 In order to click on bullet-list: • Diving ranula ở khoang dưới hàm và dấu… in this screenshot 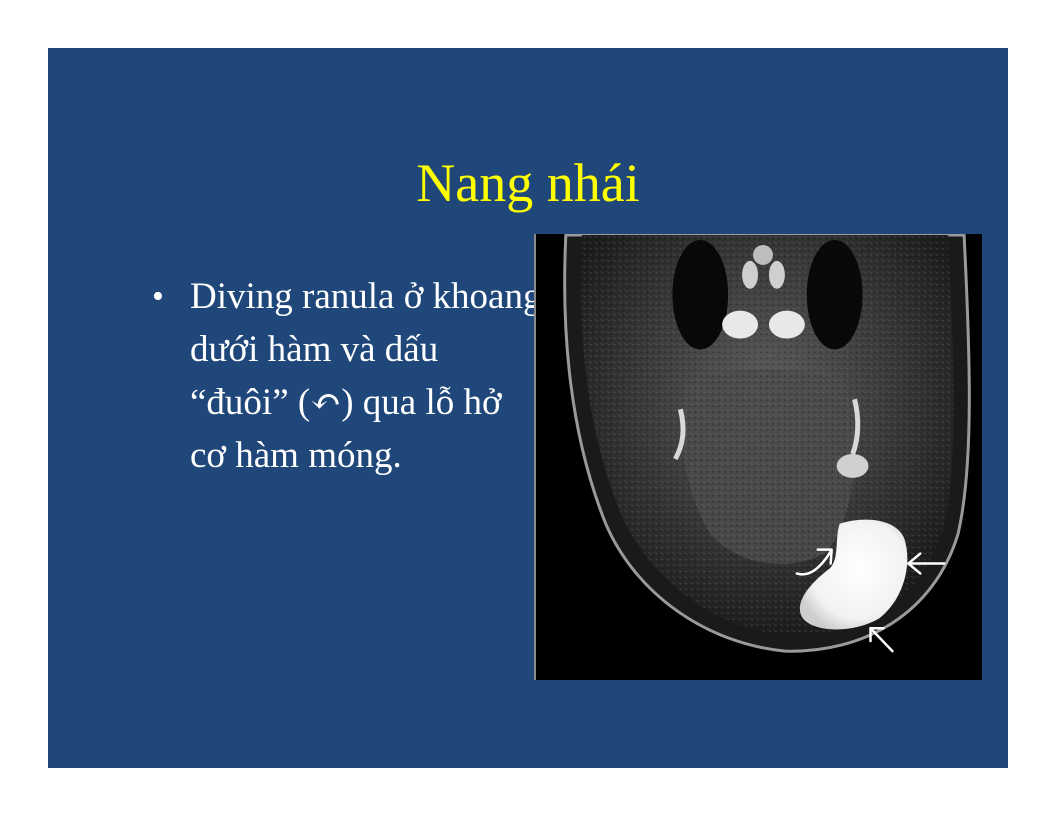, I will do `click(347, 376)`.